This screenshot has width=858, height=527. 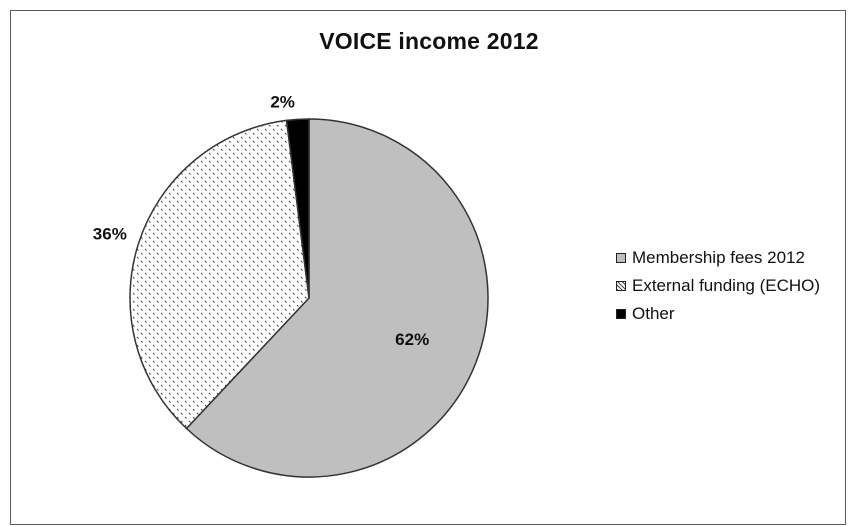 I want to click on legend-item-membership: Membership fees 2012, so click(x=718, y=258).